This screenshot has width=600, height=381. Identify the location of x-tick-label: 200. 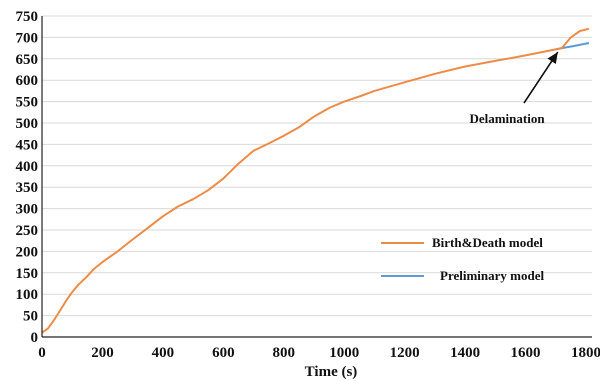
(102, 353).